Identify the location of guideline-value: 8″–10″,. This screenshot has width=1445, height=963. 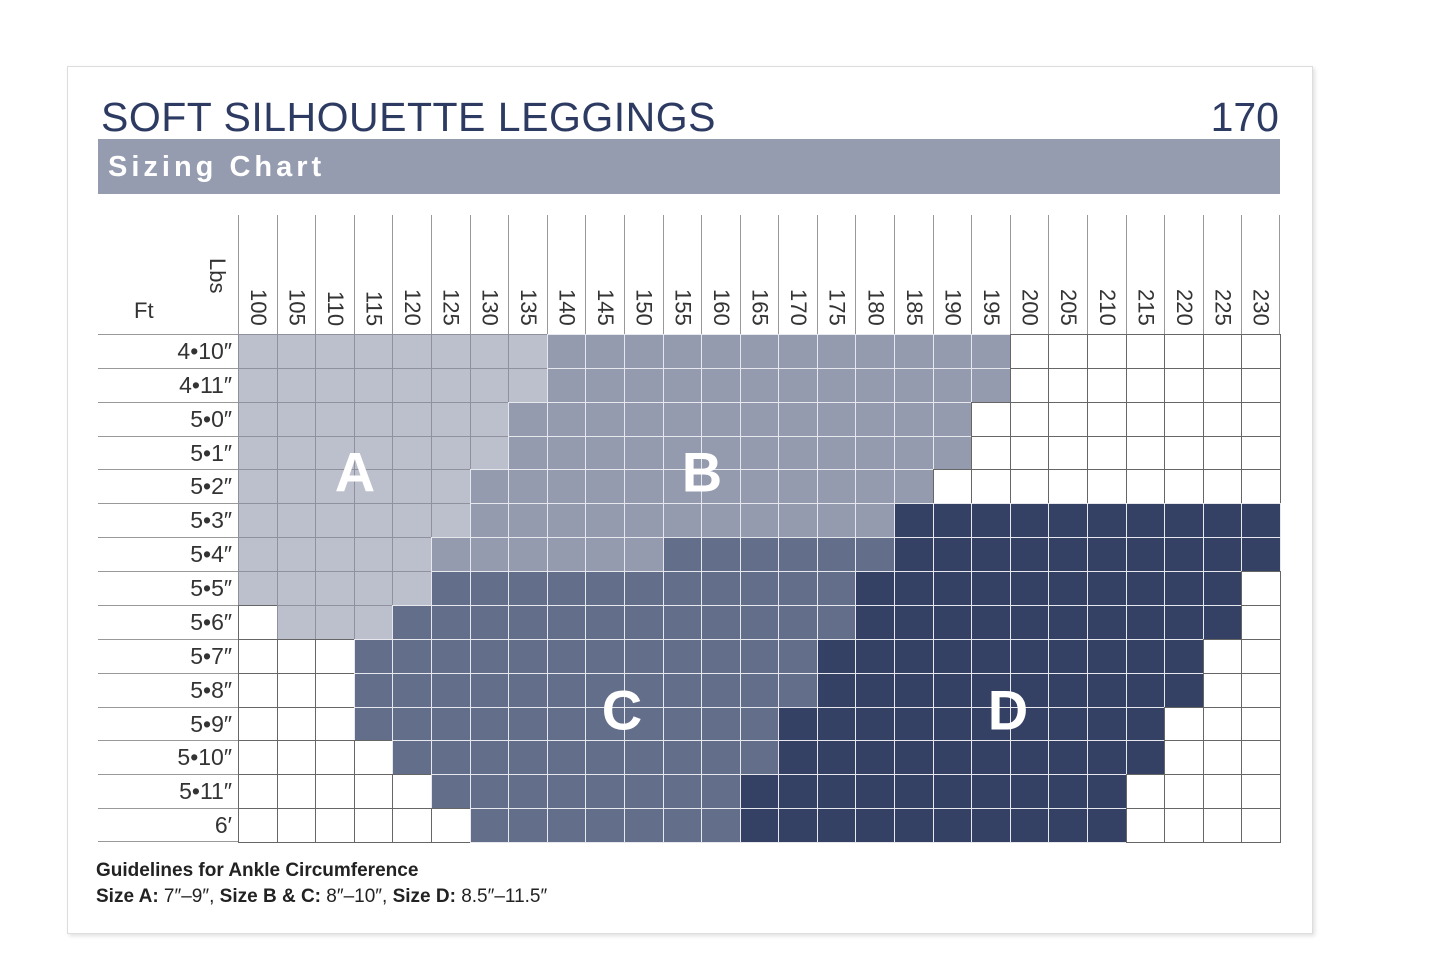
(357, 896).